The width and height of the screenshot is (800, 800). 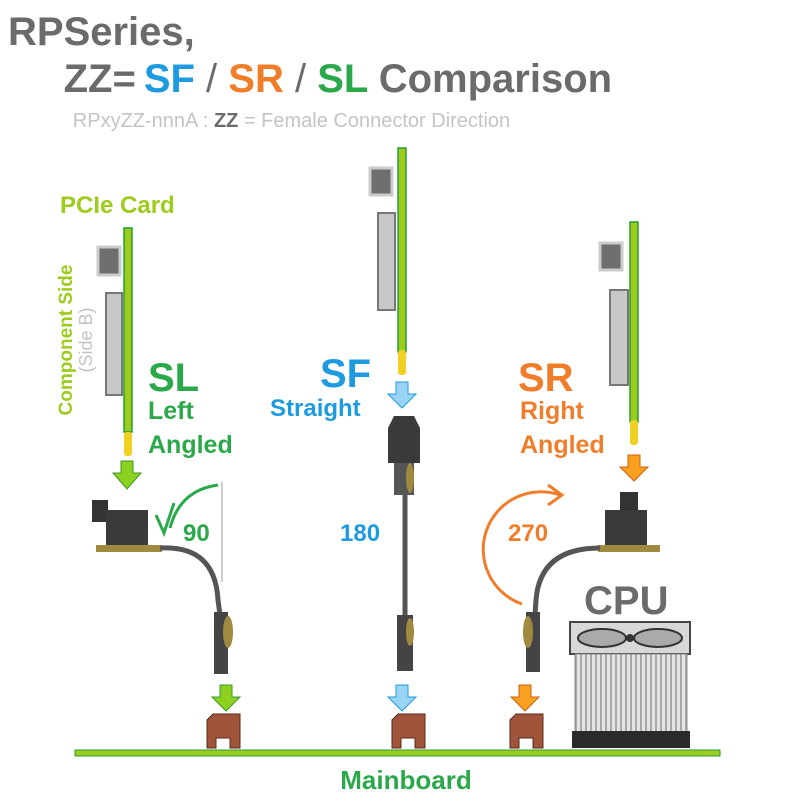 What do you see at coordinates (143, 121) in the screenshot?
I see `subtitle-part1: RPxyZZ-nnnA :` at bounding box center [143, 121].